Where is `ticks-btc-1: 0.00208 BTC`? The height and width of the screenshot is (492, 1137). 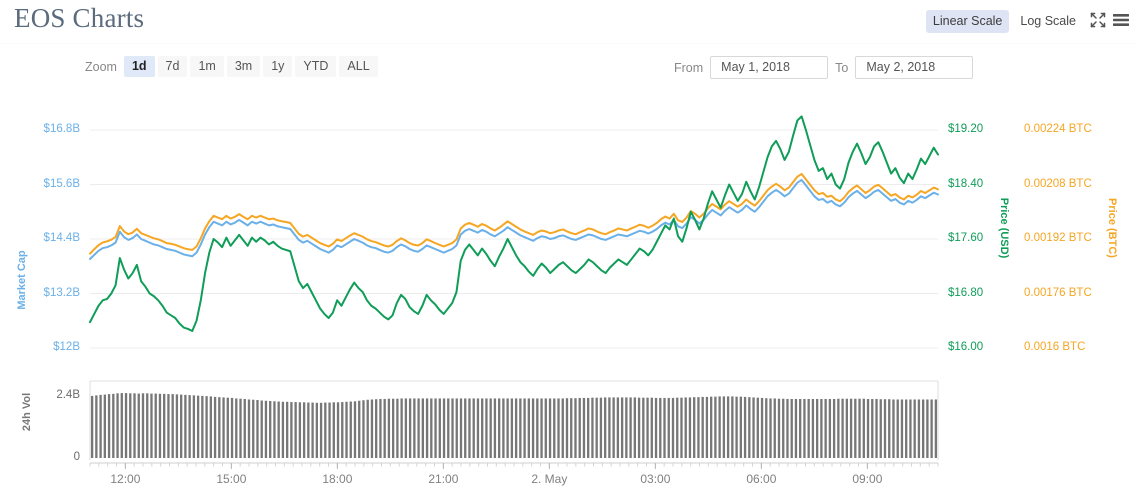
ticks-btc-1: 0.00208 BTC is located at coordinates (1058, 183).